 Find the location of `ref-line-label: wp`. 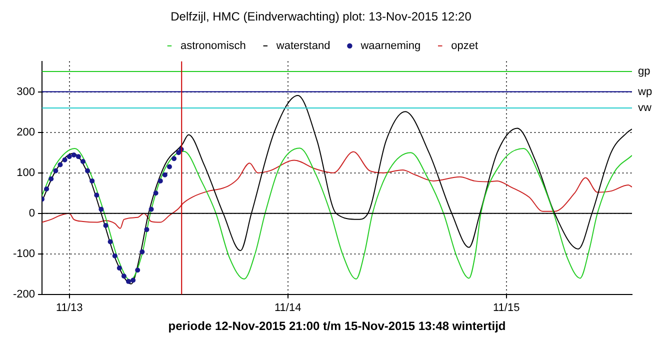

ref-line-label: wp is located at coordinates (644, 92).